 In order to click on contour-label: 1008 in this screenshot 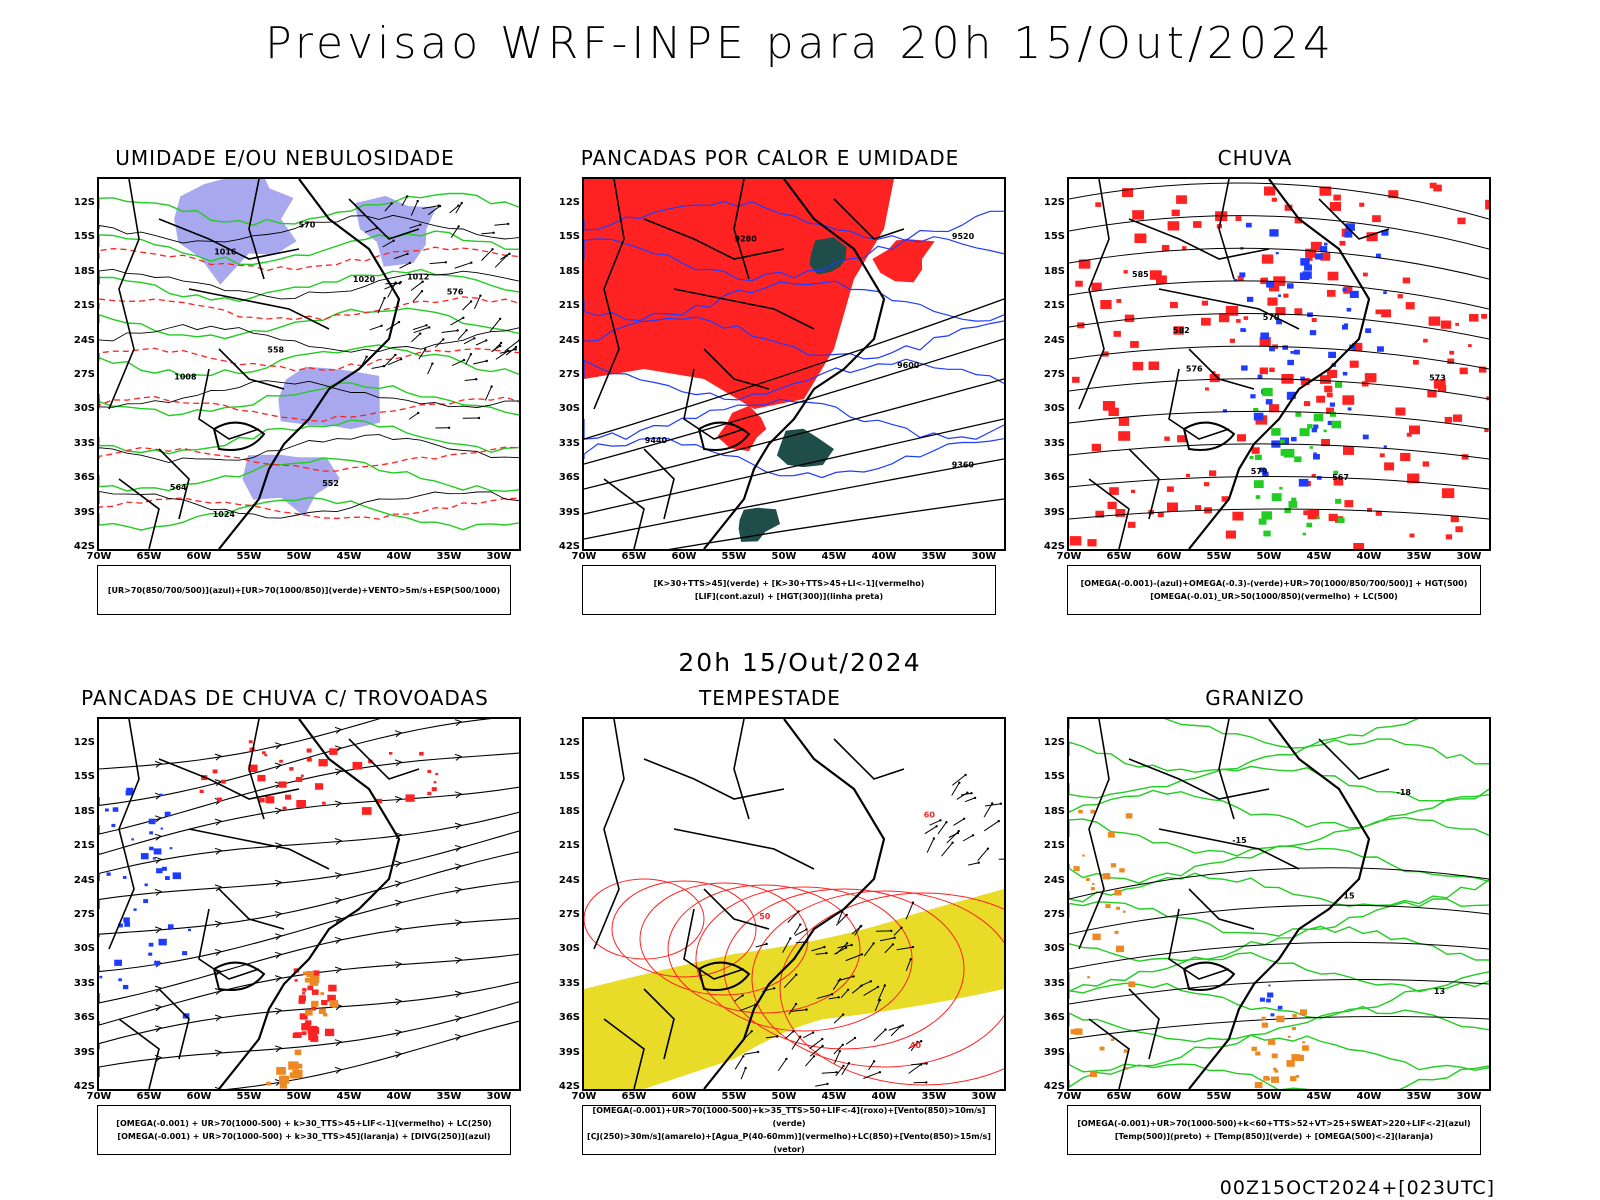, I will do `click(185, 377)`.